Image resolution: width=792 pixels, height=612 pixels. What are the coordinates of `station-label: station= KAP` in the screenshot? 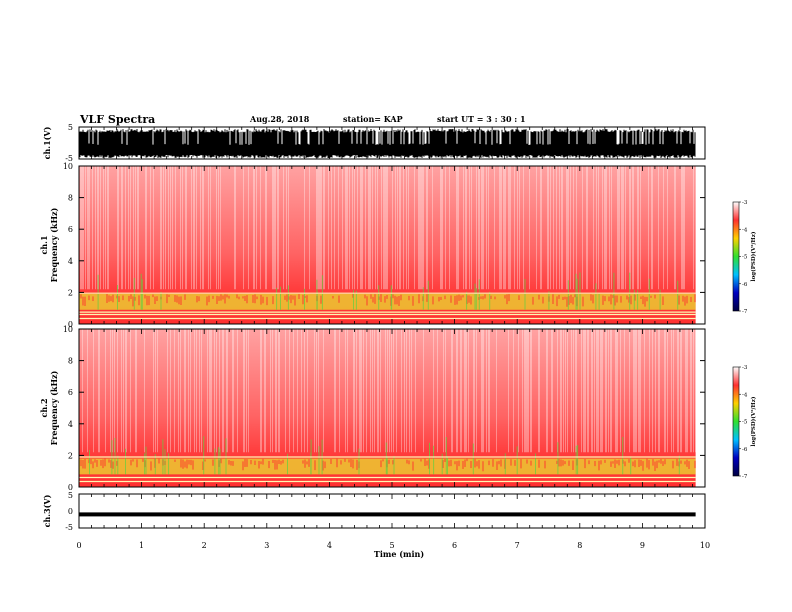 It's located at (373, 119).